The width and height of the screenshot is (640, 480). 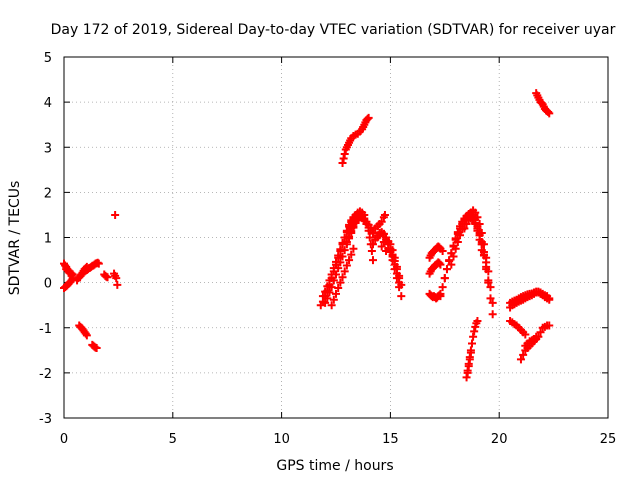 I want to click on series-arc-b4, so click(x=393, y=263).